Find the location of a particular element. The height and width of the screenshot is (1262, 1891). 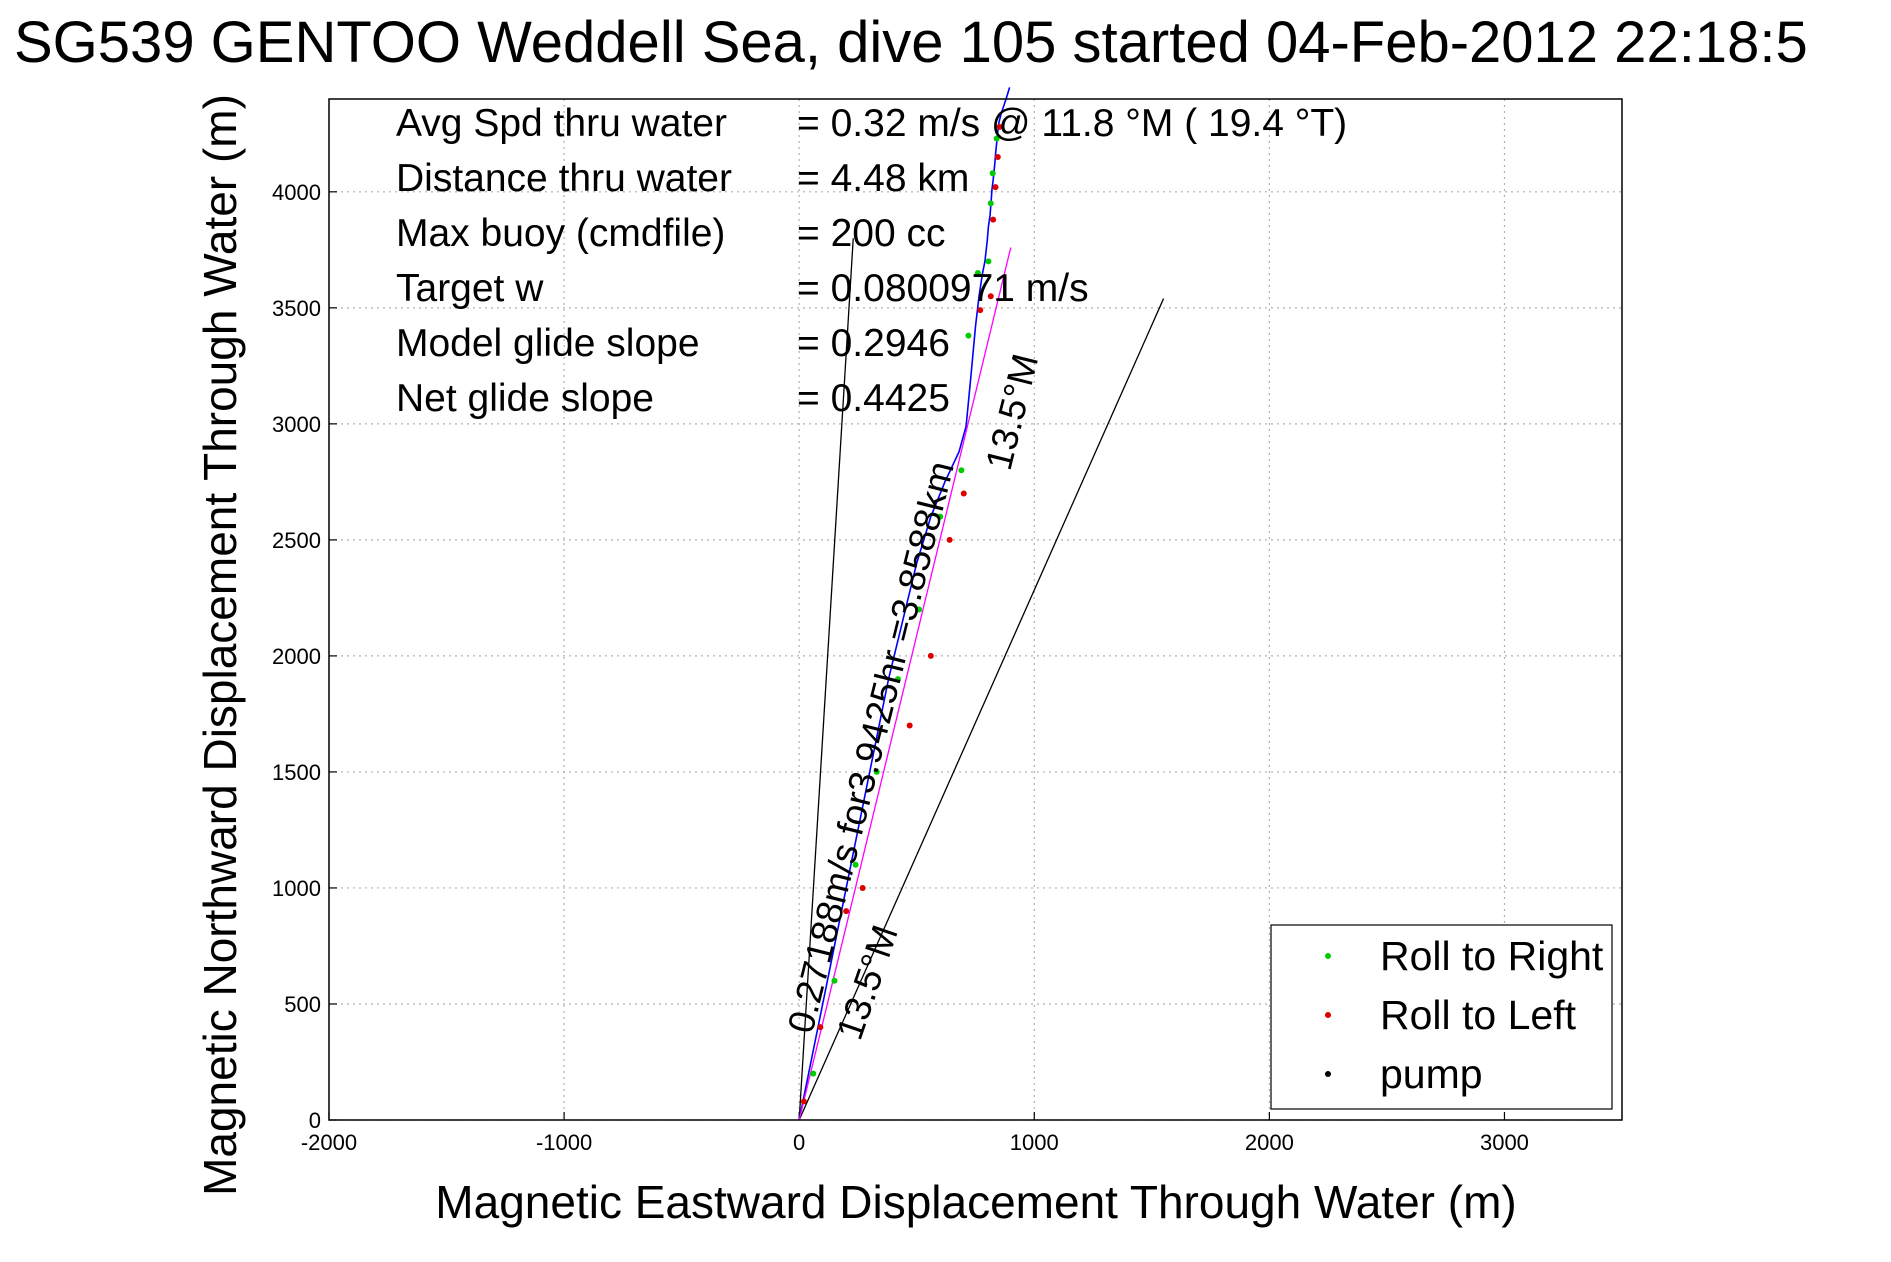

y-tick-label: 2000 is located at coordinates (296, 656).